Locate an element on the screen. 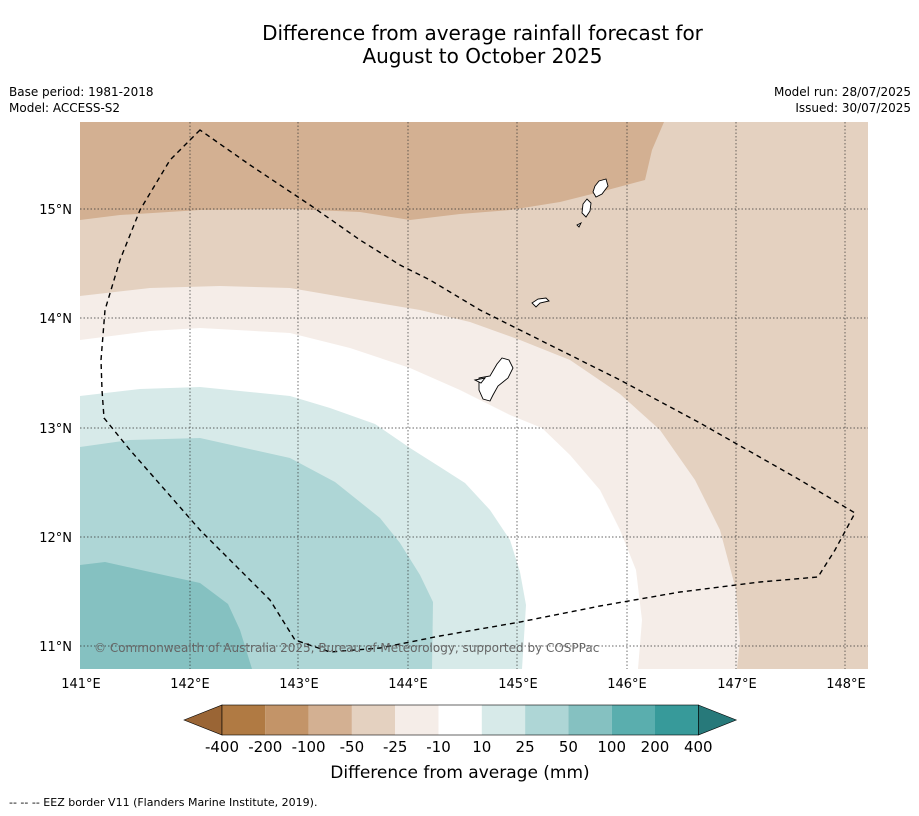 The image size is (919, 816). lat-tick-11: 11°N is located at coordinates (55, 647).